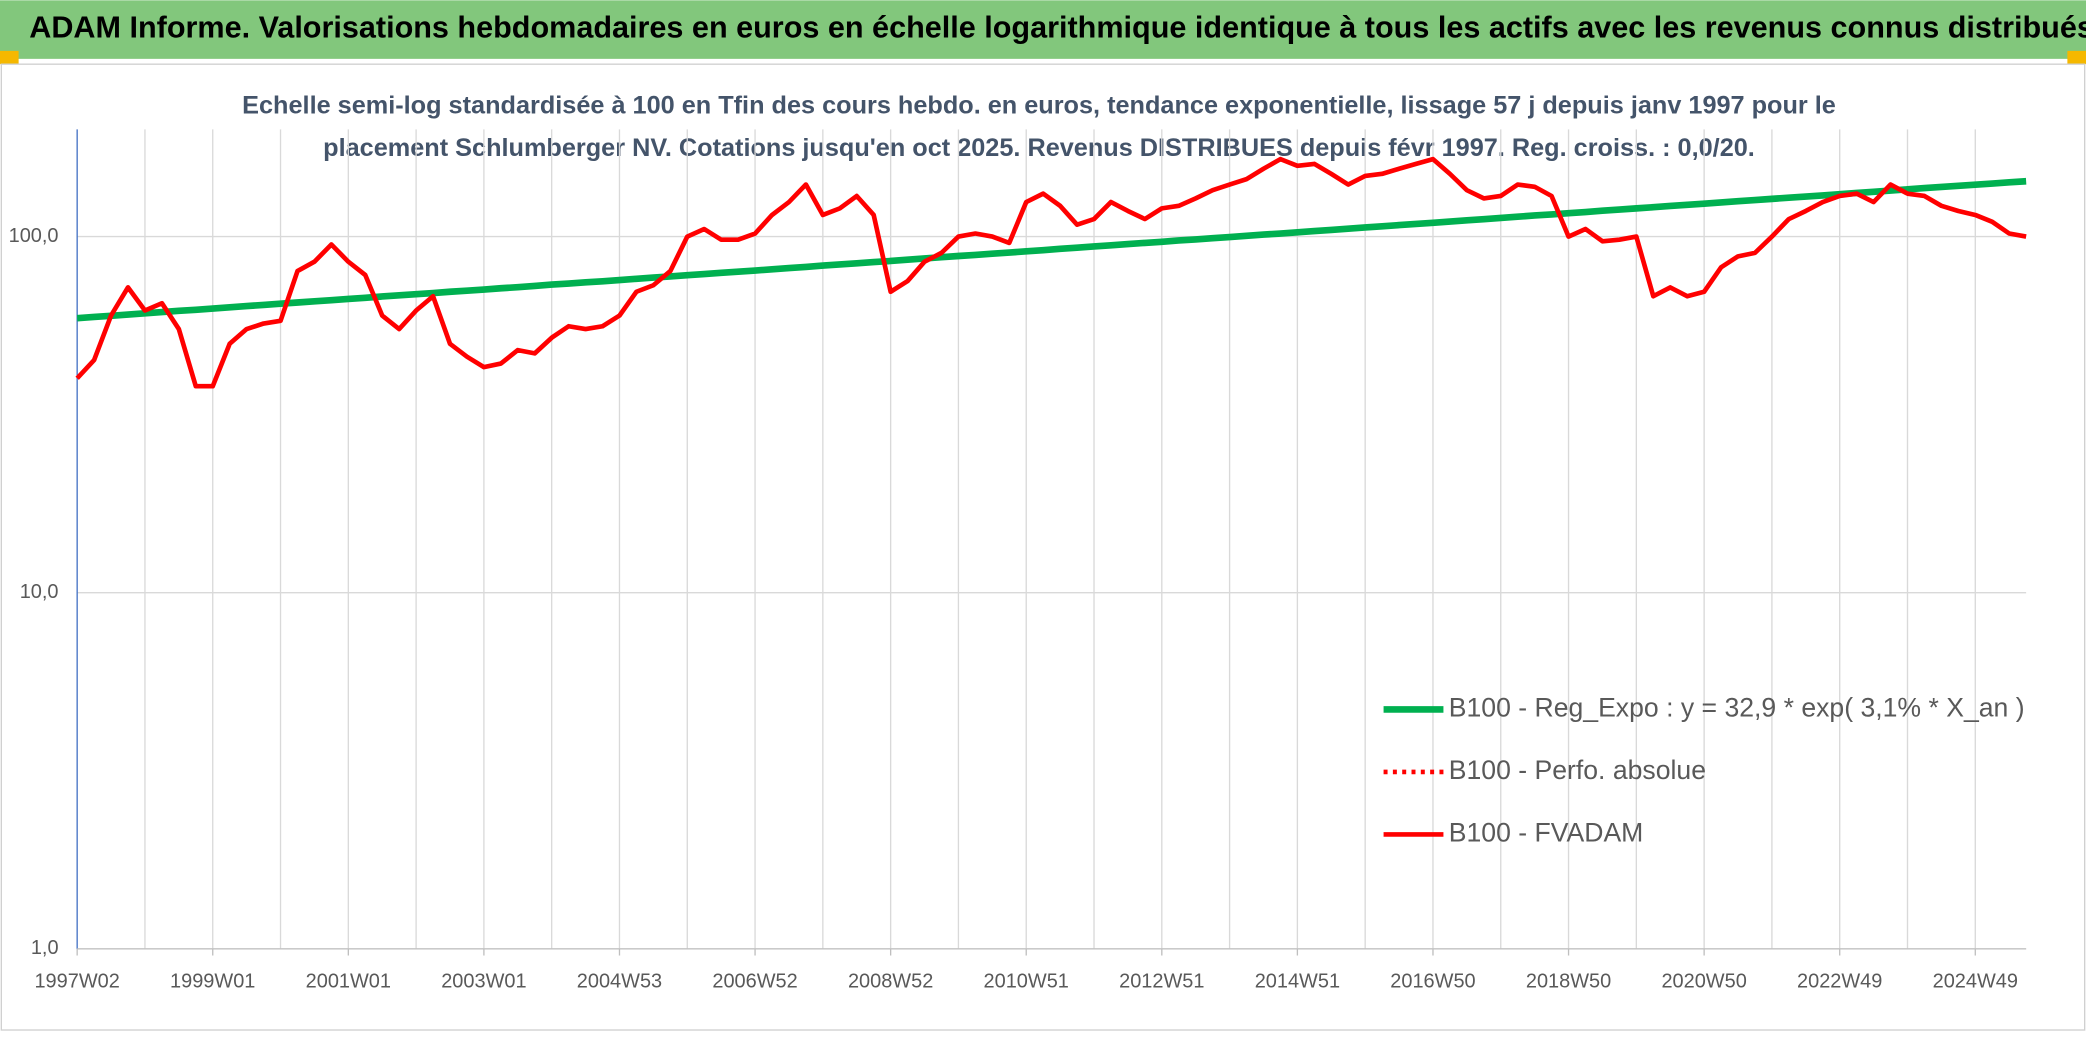 The image size is (2086, 1038). What do you see at coordinates (212, 981) in the screenshot?
I see `x-tick-label: 1999W01` at bounding box center [212, 981].